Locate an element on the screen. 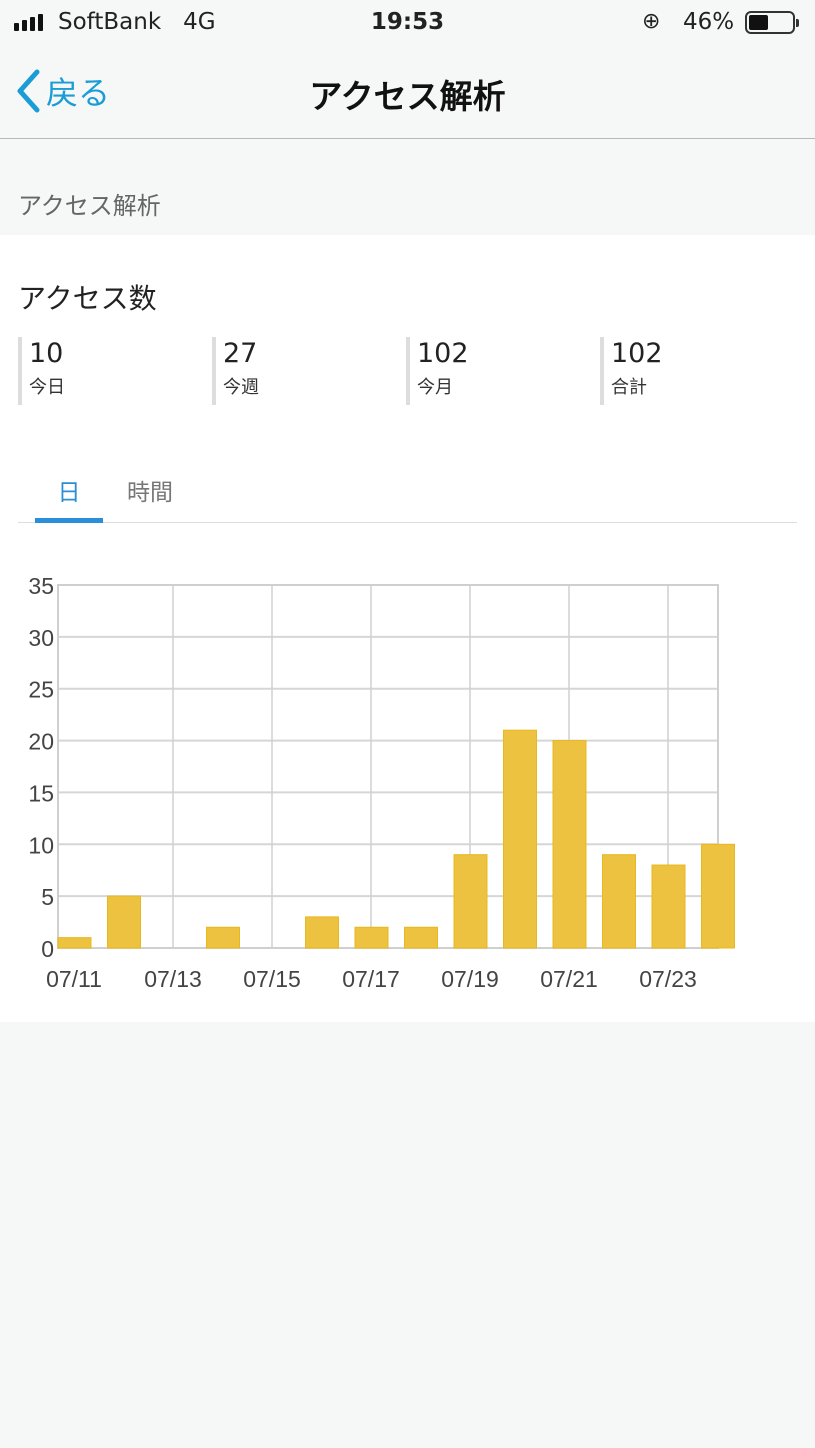 The height and width of the screenshot is (1448, 815). bar-07/21 is located at coordinates (569, 844).